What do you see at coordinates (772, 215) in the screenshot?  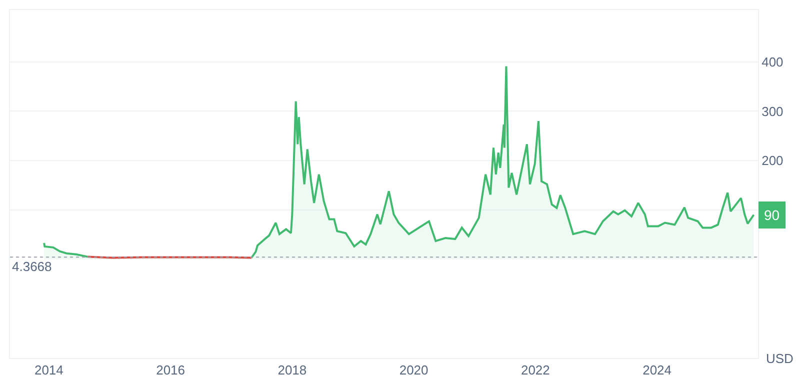 I see `annotation: 90` at bounding box center [772, 215].